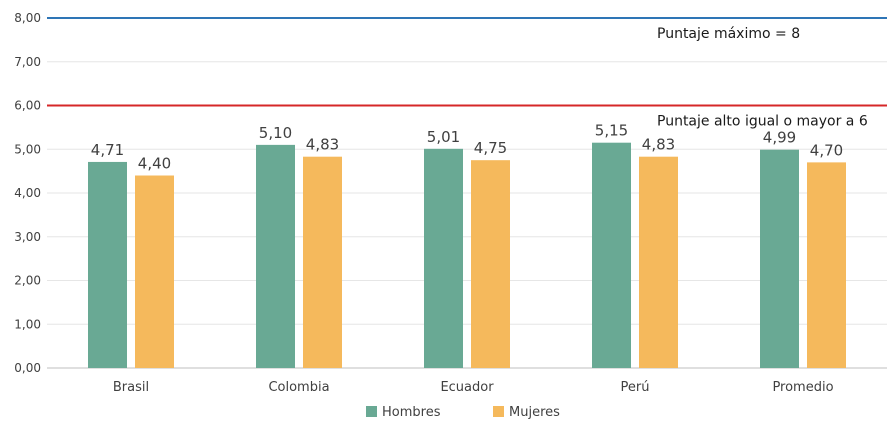 This screenshot has width=889, height=422. Describe the element at coordinates (467, 147) in the screenshot. I see `data-labels: 4,71 4,40 5,10 4,83 5,01 4,75 5,15 4,83 4,99 4,70` at that location.